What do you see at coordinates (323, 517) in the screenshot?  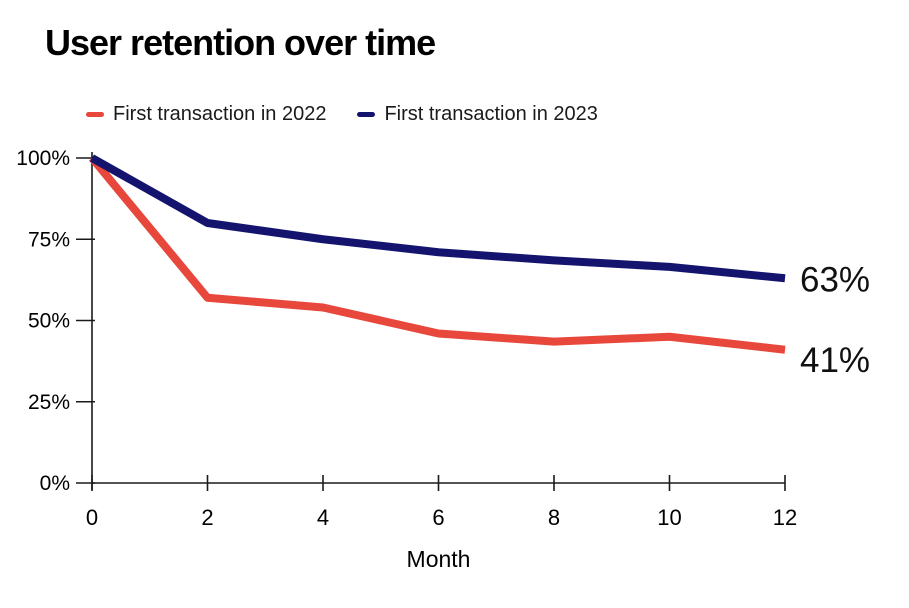 I see `x-tick-label: 4` at bounding box center [323, 517].